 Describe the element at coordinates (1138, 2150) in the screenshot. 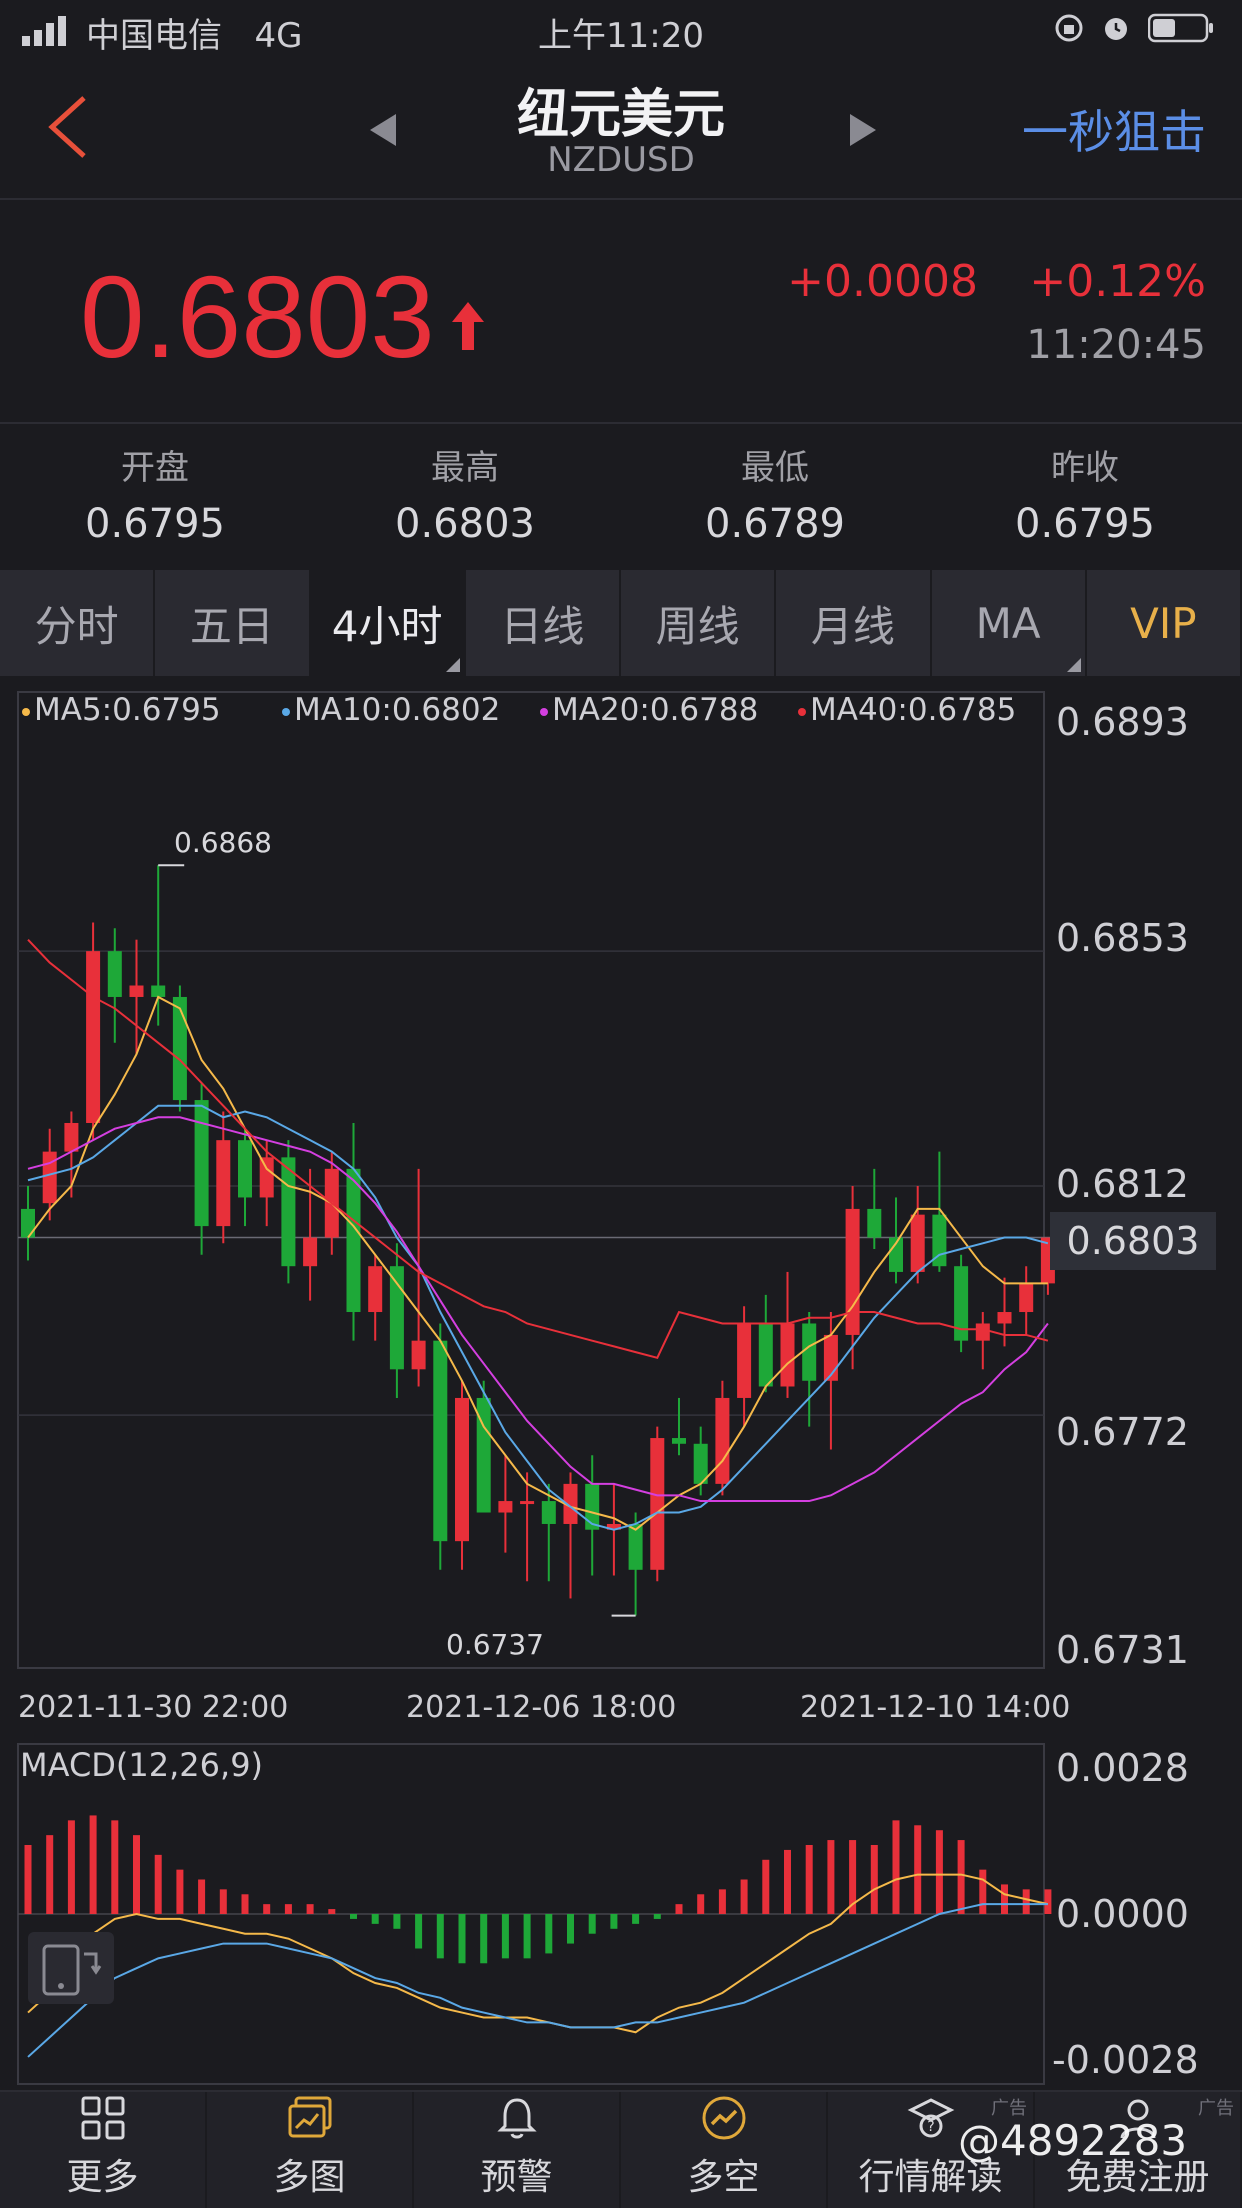

I see `nav-register: 广告 免费注册` at that location.